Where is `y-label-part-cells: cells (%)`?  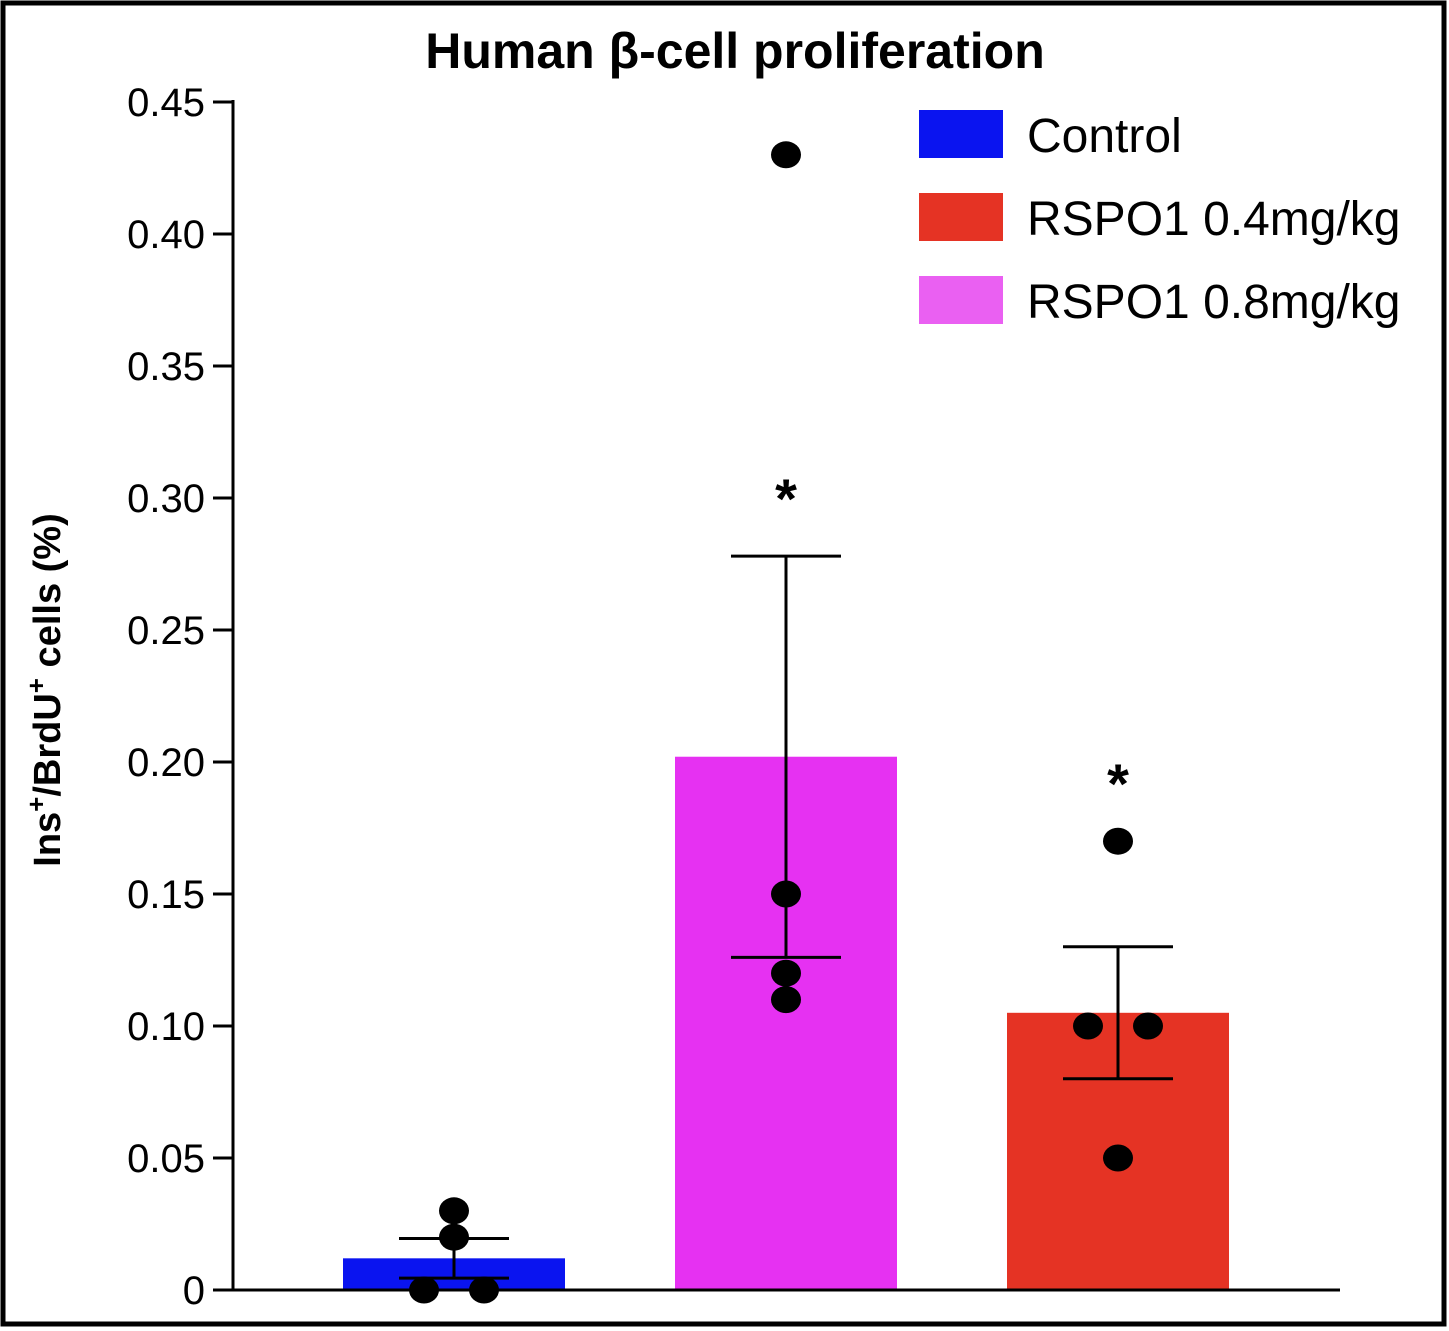 y-label-part-cells: cells (%) is located at coordinates (48, 595).